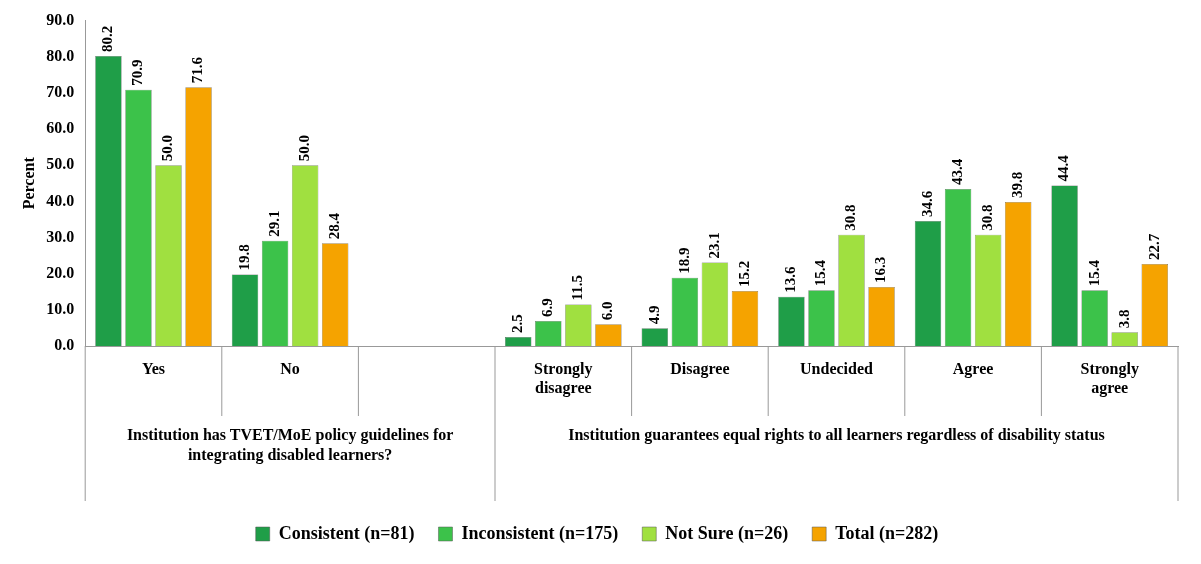  Describe the element at coordinates (547, 308) in the screenshot. I see `data-label: 6.9` at that location.